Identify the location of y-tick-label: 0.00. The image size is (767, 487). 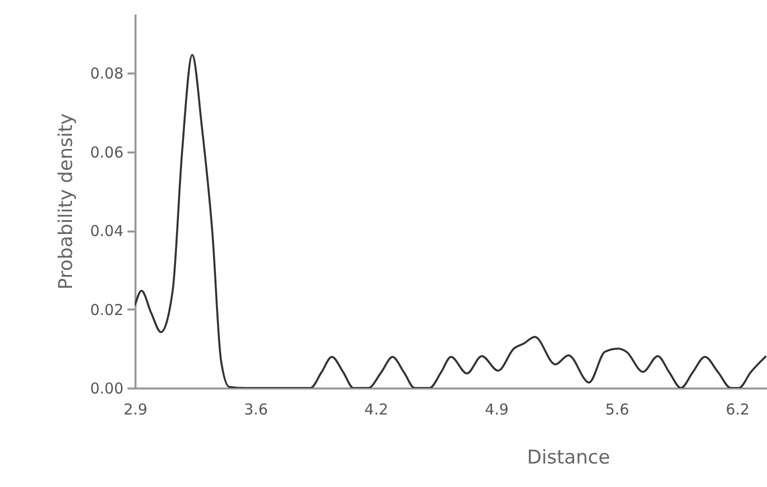
(107, 389).